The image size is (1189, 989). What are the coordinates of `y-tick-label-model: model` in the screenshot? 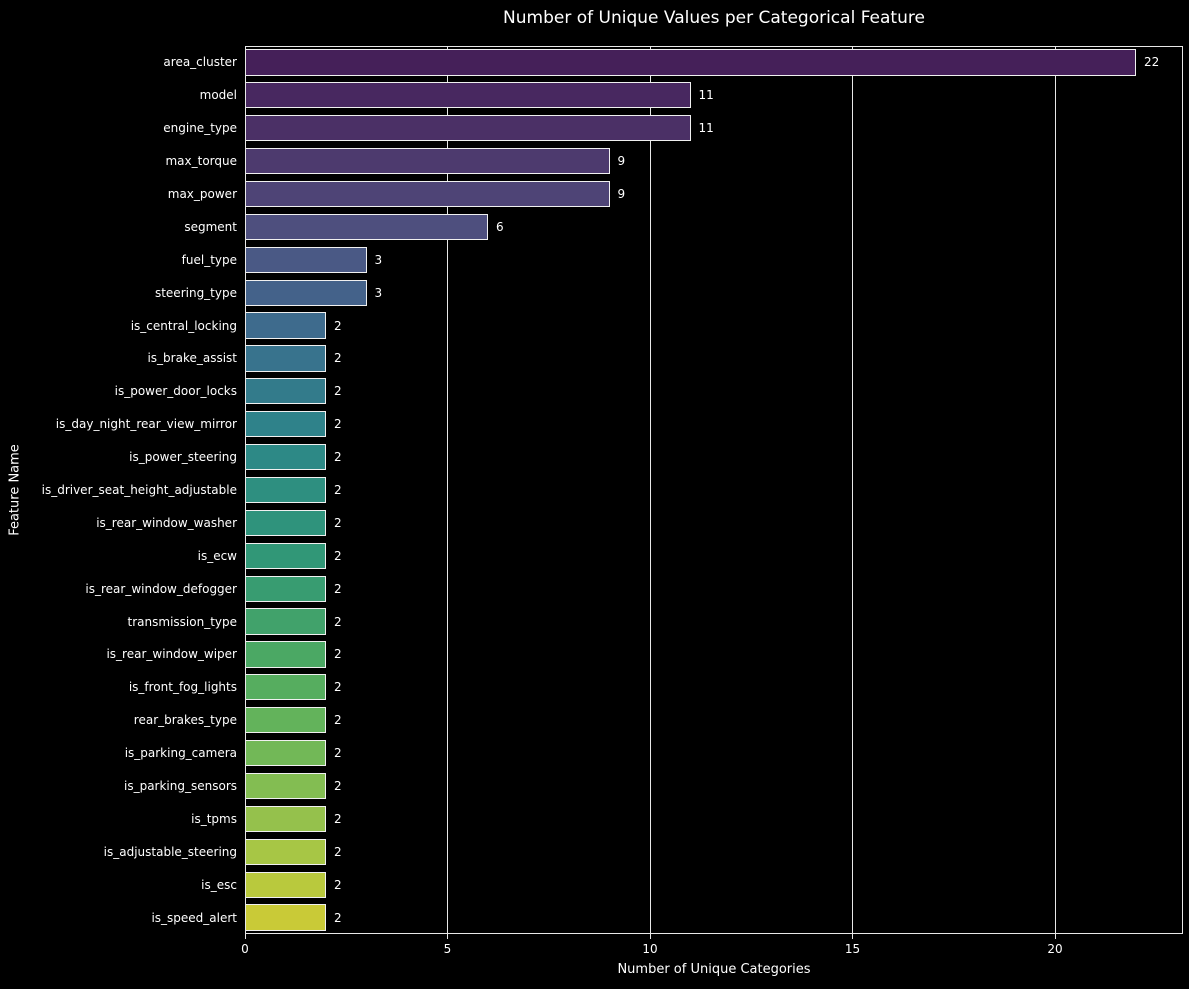 It's located at (218, 95).